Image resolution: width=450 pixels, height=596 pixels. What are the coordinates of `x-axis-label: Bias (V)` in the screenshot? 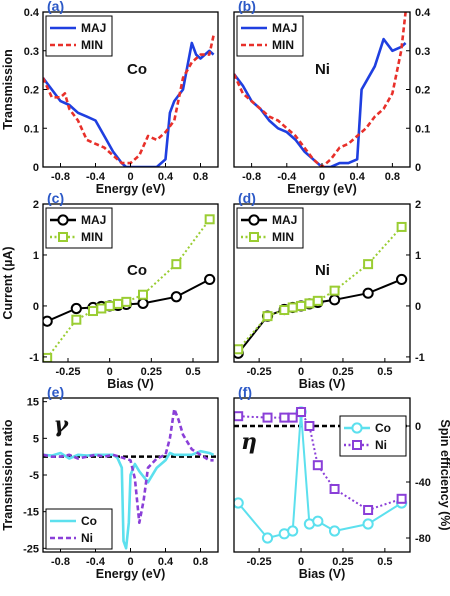 It's located at (130, 384).